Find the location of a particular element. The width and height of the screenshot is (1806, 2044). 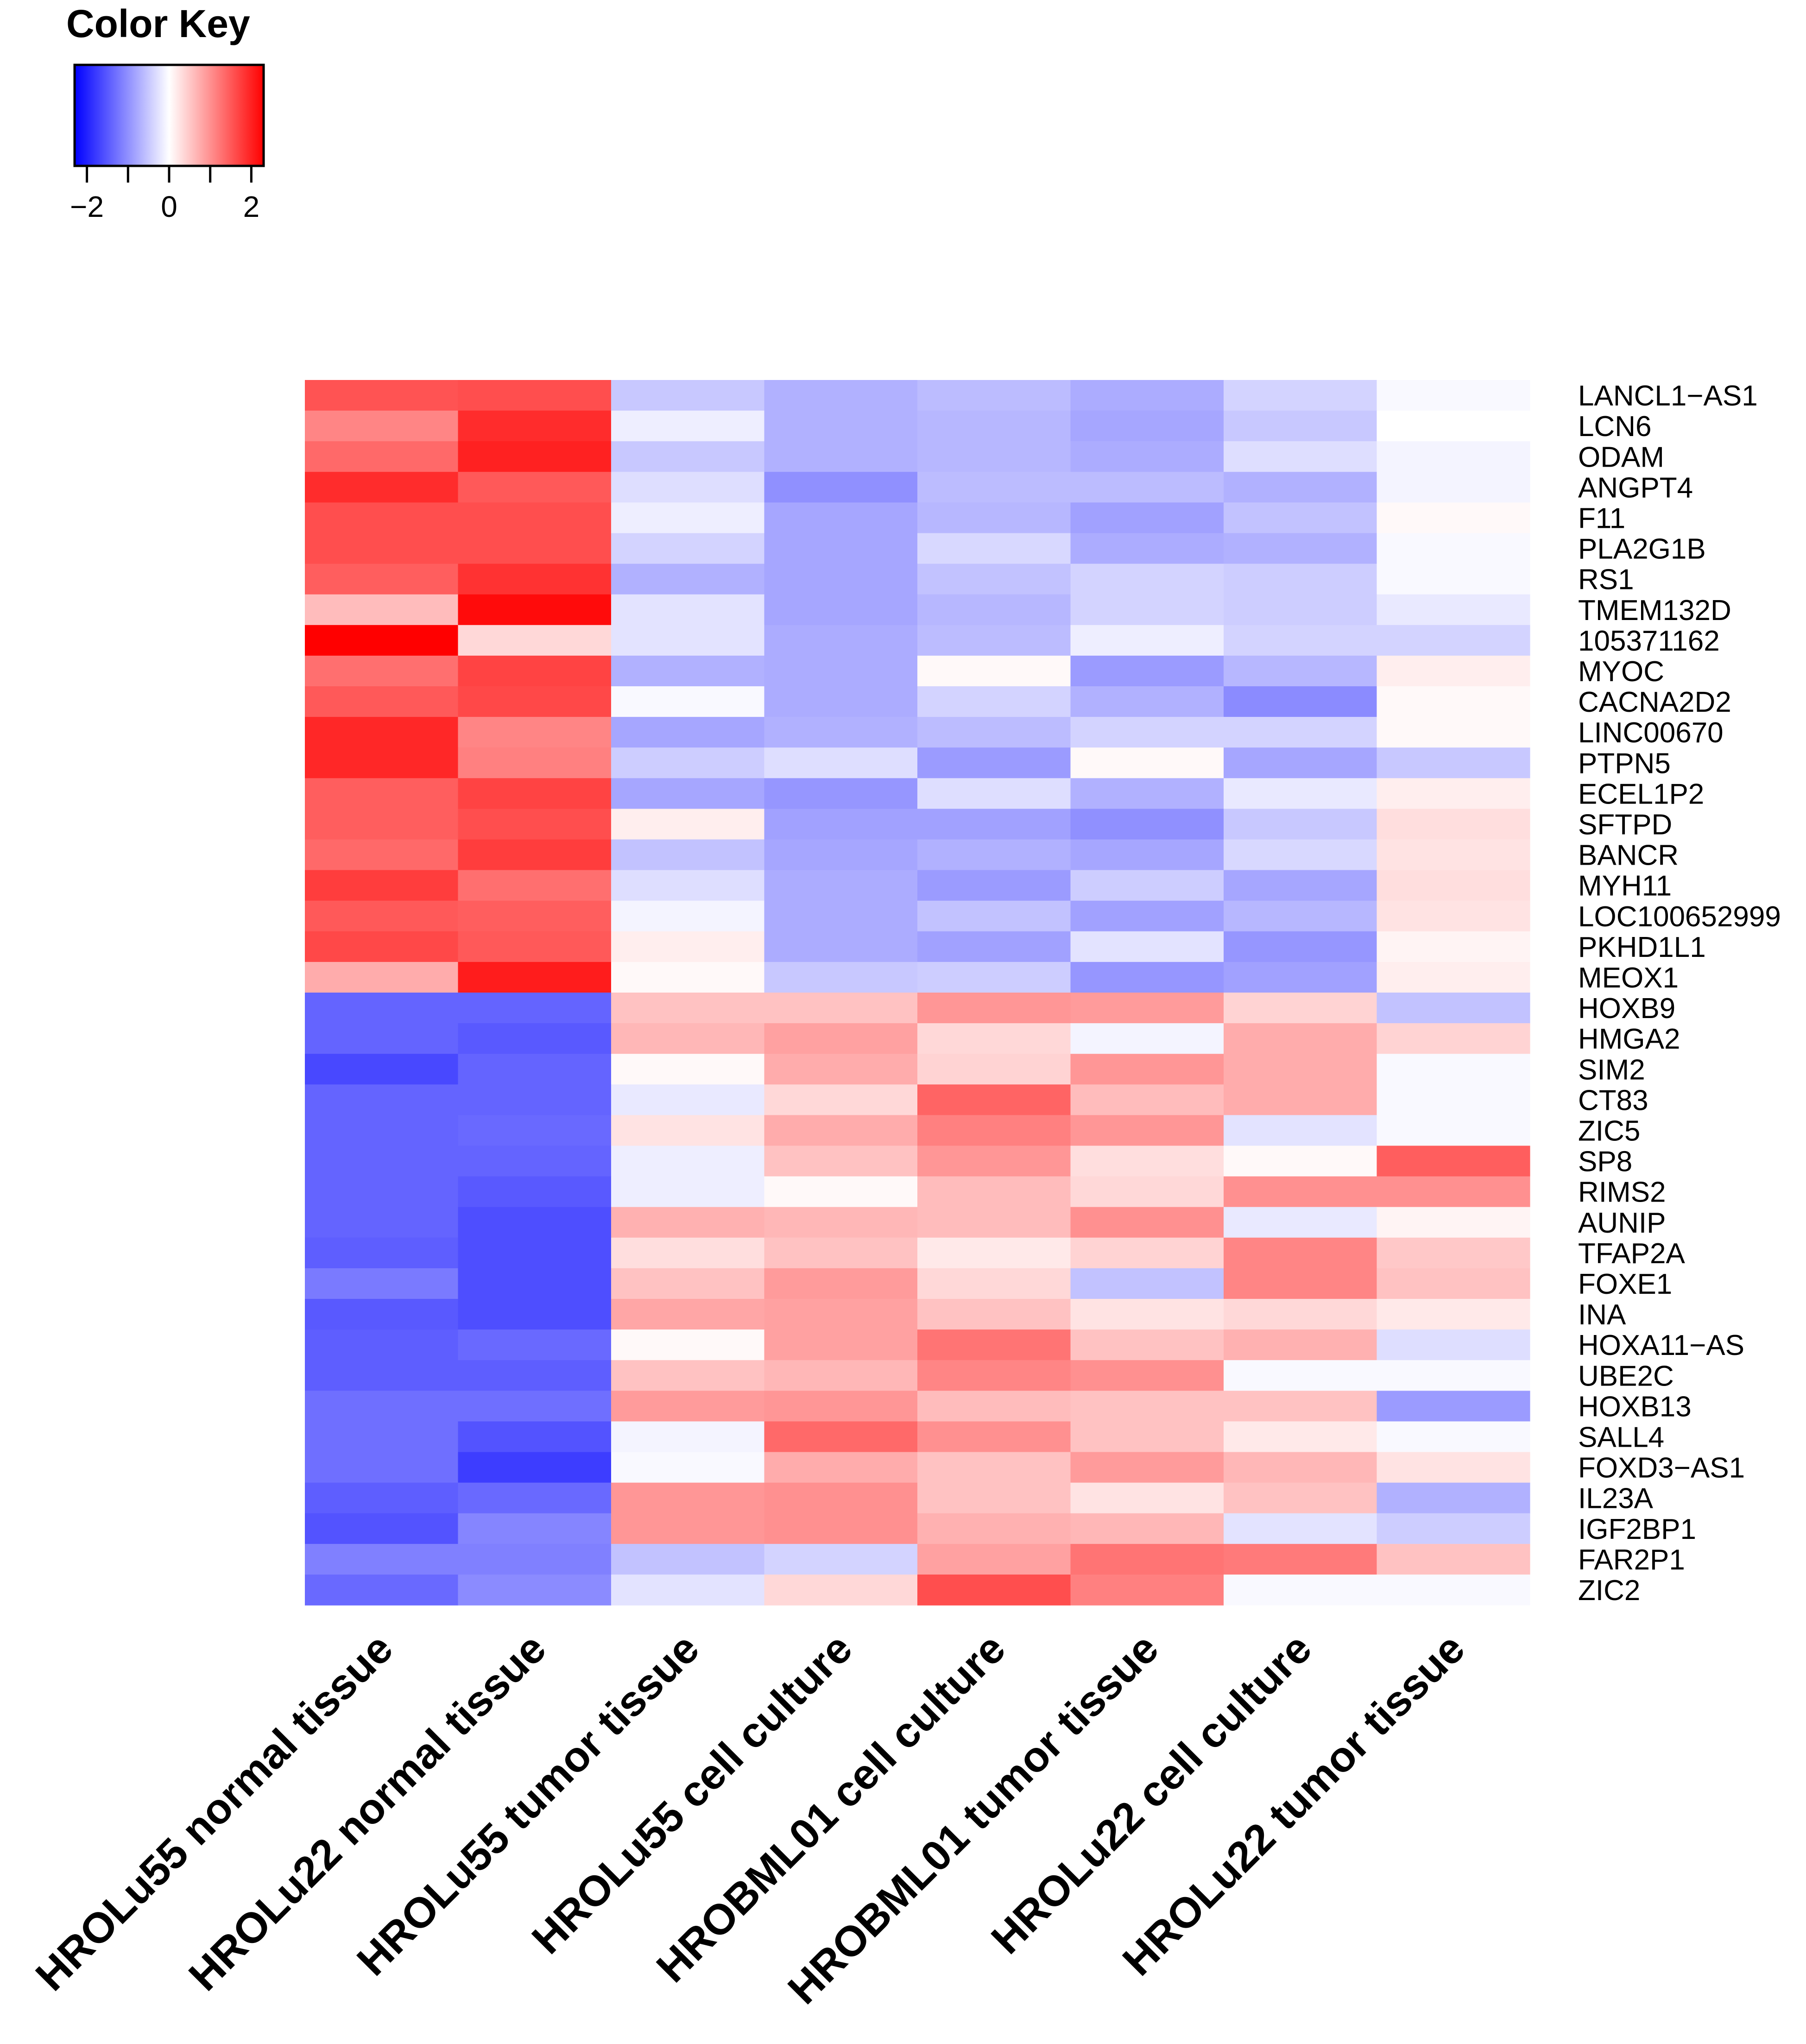

row-label: F11 is located at coordinates (1601, 518).